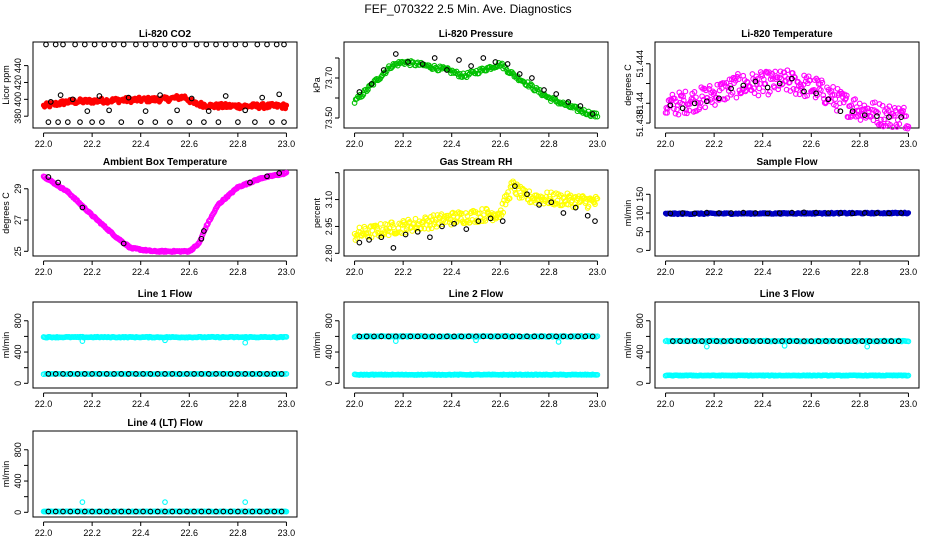 This screenshot has height=540, width=936. What do you see at coordinates (6, 474) in the screenshot?
I see `y-axis-label: ml/min` at bounding box center [6, 474].